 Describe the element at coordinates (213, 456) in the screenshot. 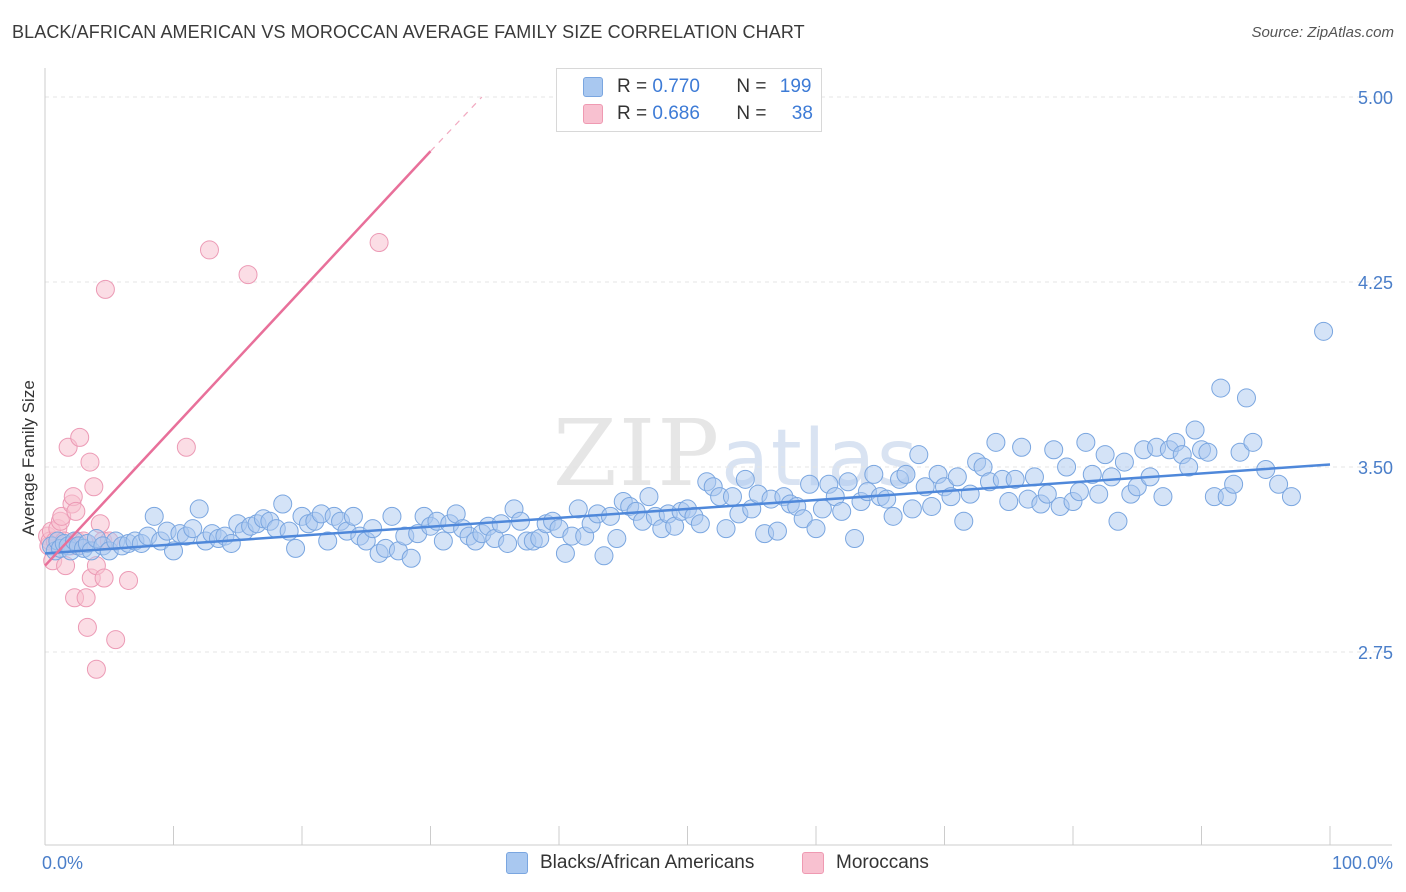

I see `moroccans-points` at that location.